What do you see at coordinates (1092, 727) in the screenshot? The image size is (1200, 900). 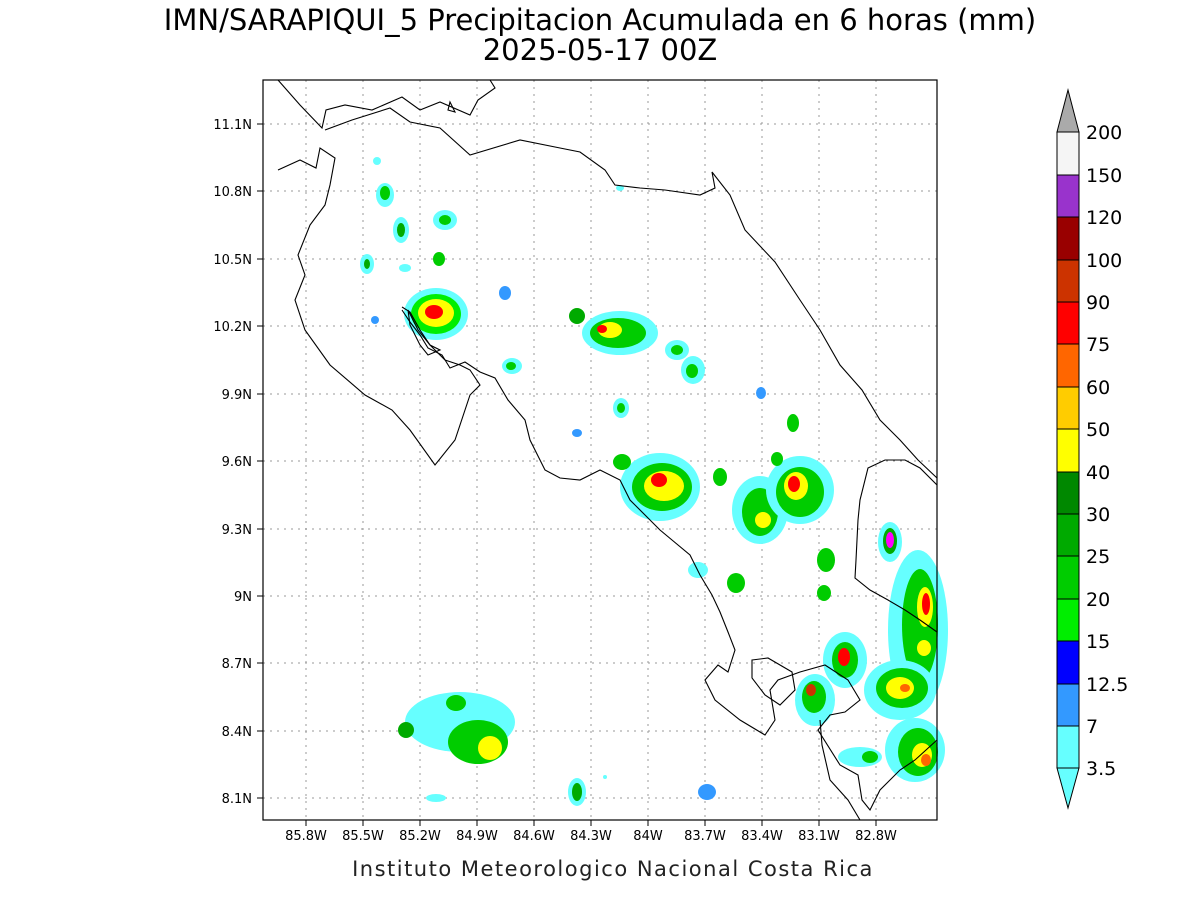 I see `colorbar-label: 7` at bounding box center [1092, 727].